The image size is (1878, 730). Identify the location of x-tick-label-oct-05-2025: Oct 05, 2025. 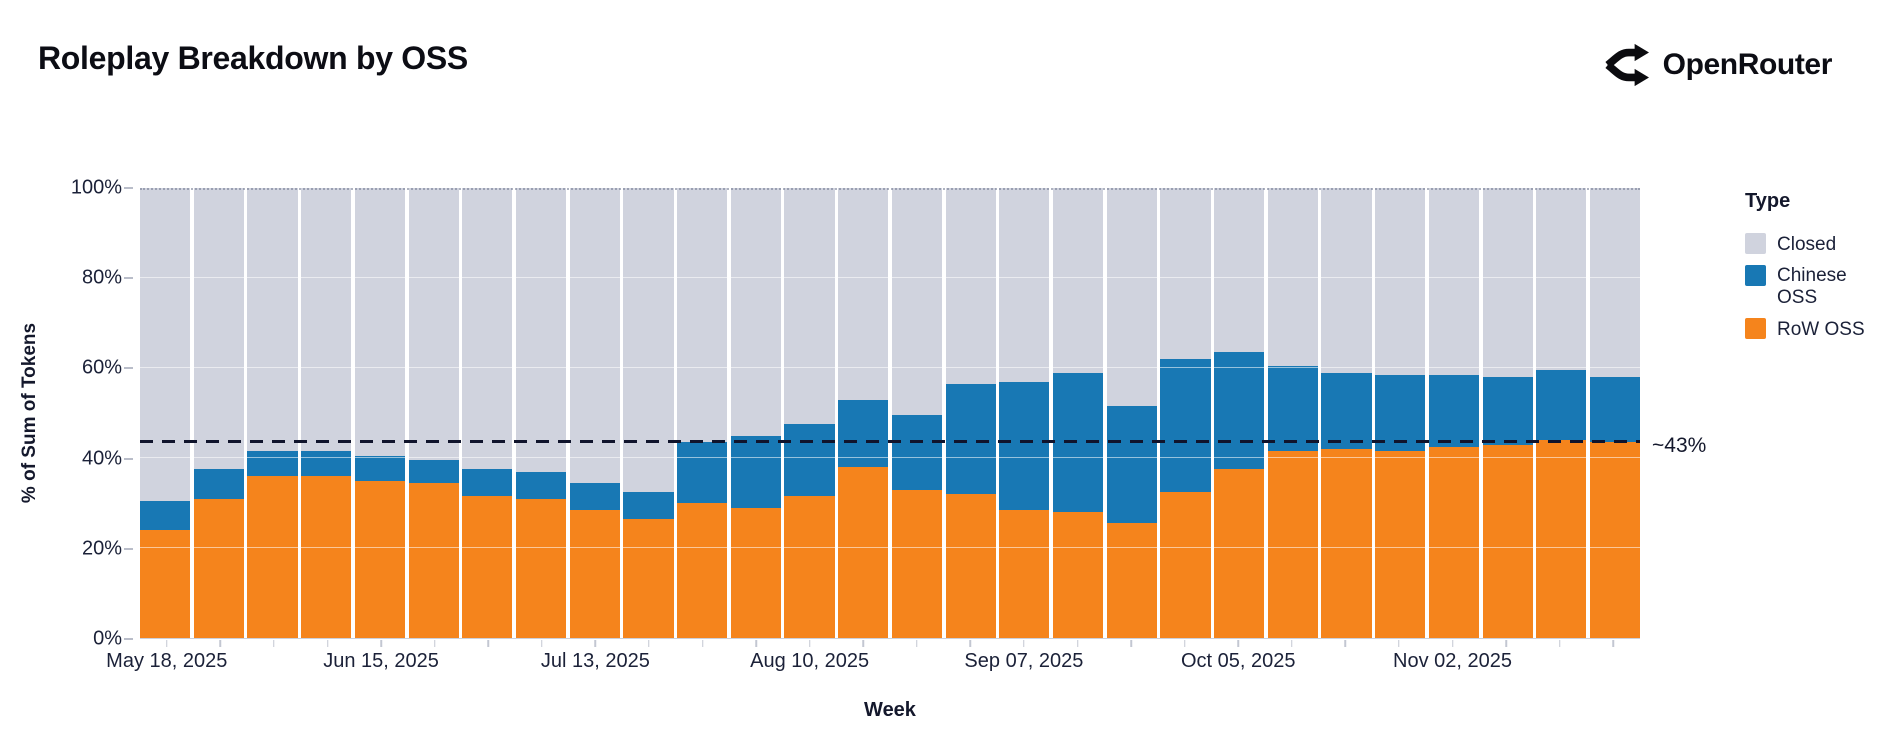
(1238, 661).